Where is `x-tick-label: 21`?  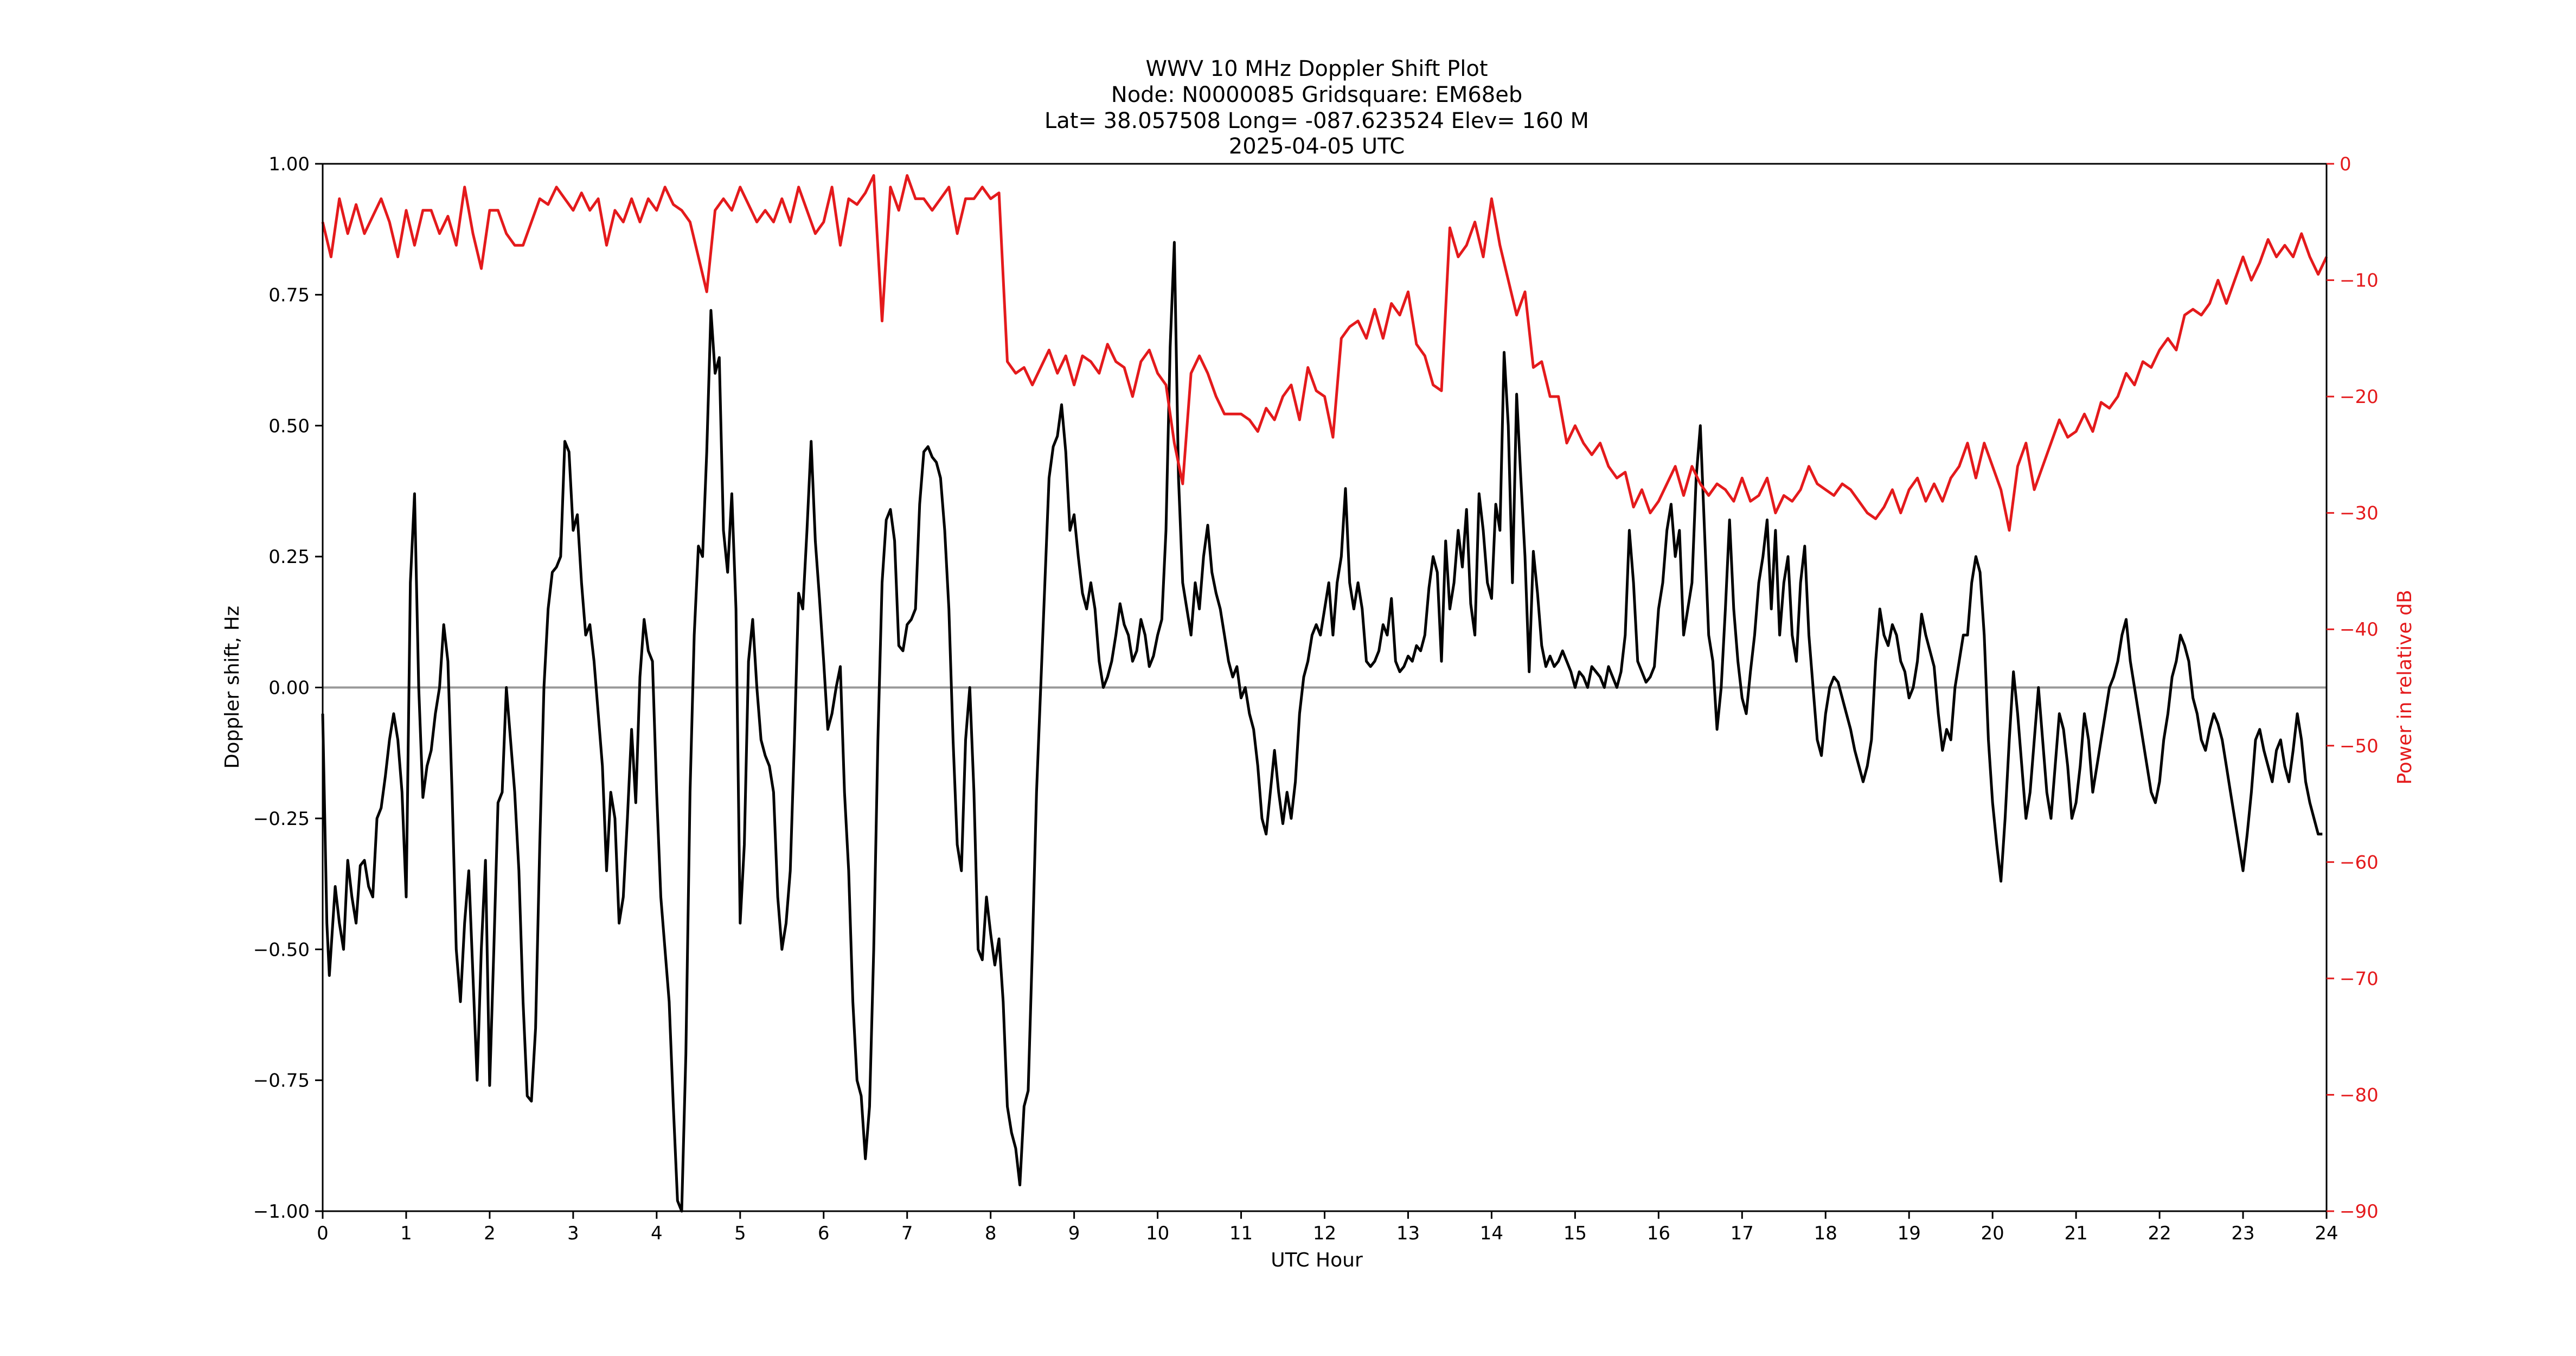
x-tick-label: 21 is located at coordinates (2075, 1233).